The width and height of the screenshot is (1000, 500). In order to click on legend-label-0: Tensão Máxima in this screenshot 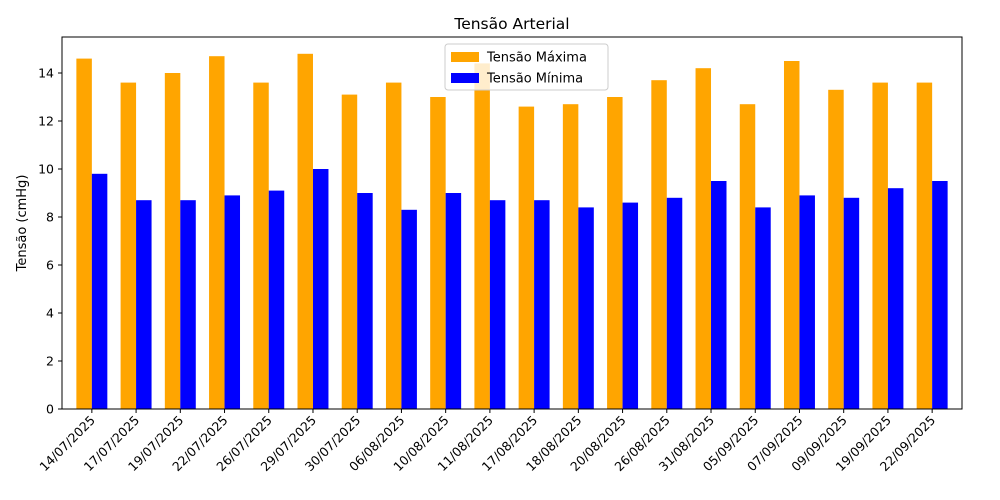, I will do `click(536, 58)`.